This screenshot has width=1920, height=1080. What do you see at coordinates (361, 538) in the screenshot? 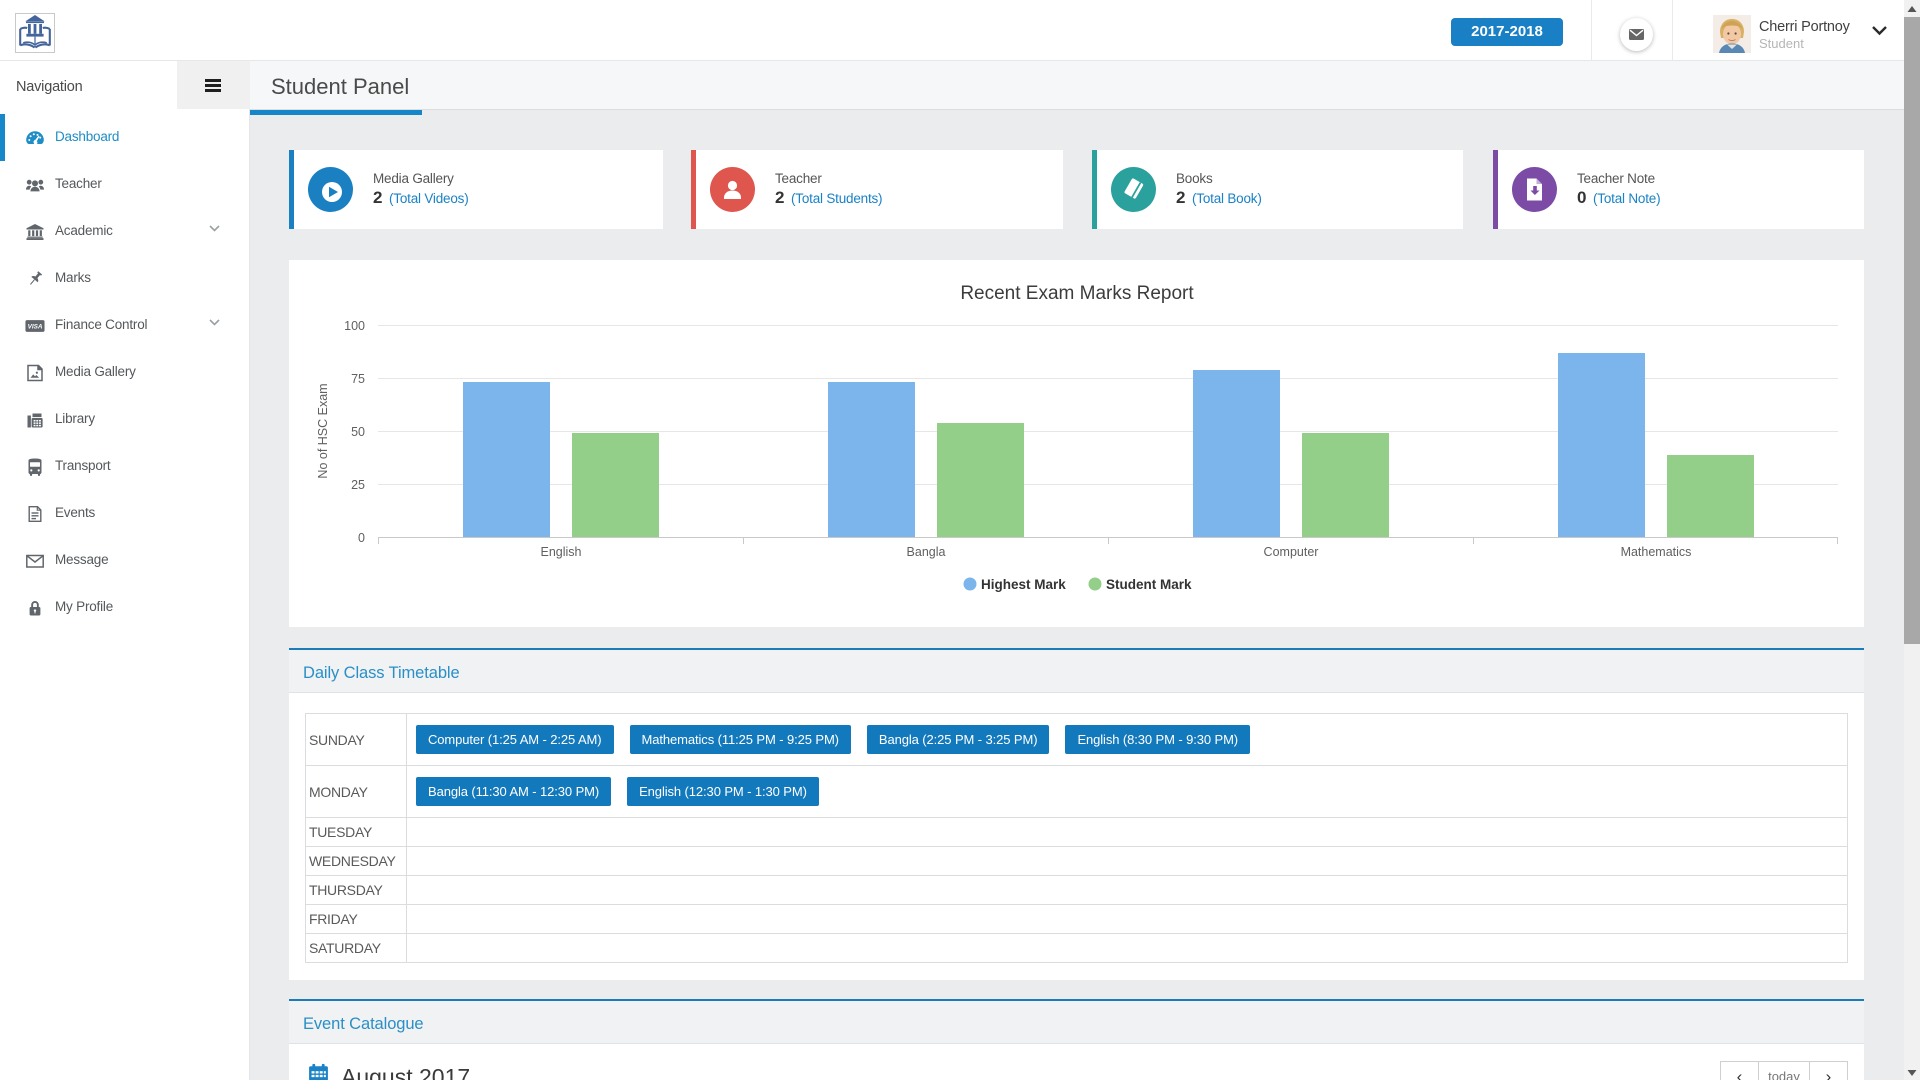
I see `svg-text: 0` at bounding box center [361, 538].